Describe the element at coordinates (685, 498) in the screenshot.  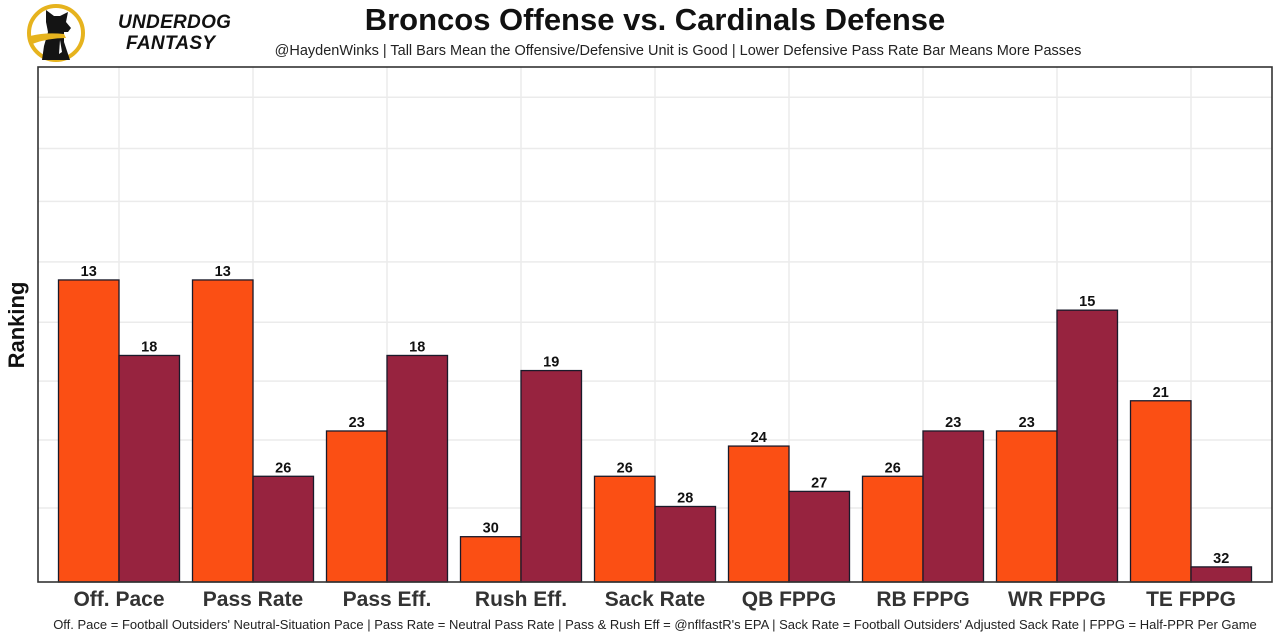
I see `bar-value-label: 28` at that location.